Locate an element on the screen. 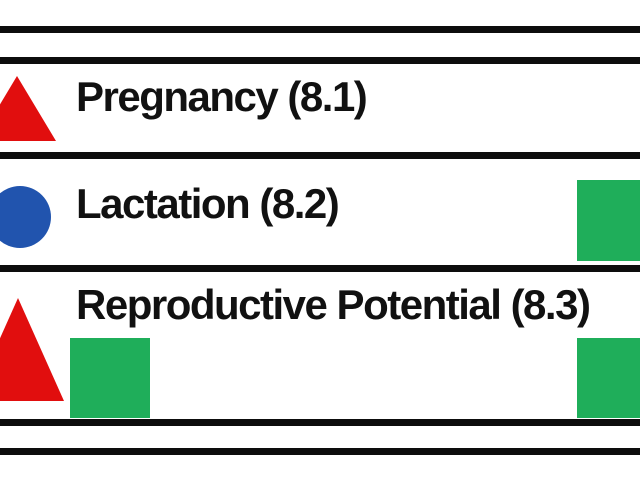 The height and width of the screenshot is (480, 640). divider-line-row1-row2 is located at coordinates (320, 155).